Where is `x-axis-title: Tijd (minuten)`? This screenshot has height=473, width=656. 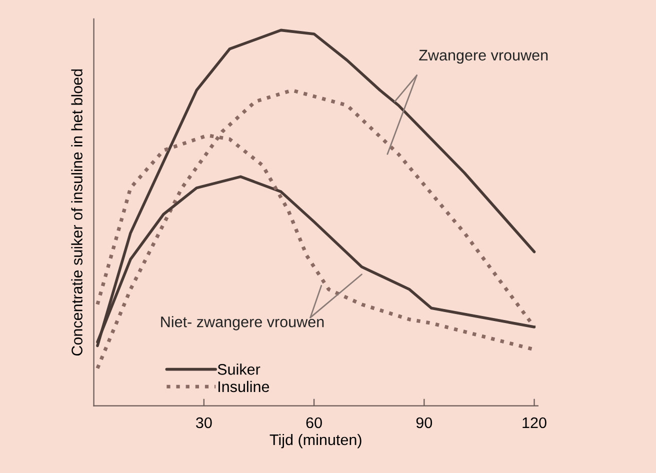
x-axis-title: Tijd (minuten) is located at coordinates (316, 441).